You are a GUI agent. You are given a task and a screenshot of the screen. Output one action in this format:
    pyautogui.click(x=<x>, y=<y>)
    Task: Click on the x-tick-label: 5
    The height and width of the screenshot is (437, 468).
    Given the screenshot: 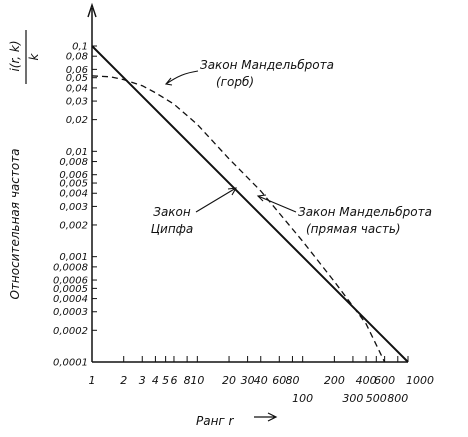 What is the action you would take?
    pyautogui.click(x=165, y=380)
    